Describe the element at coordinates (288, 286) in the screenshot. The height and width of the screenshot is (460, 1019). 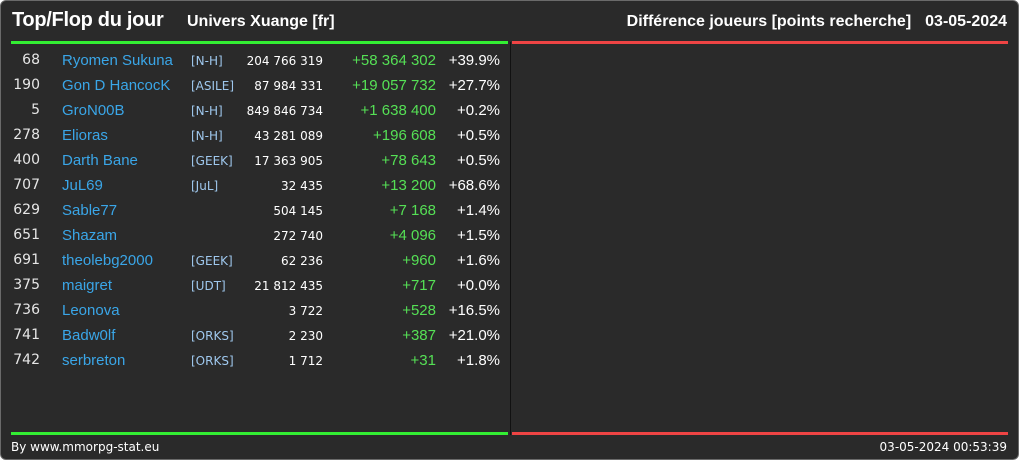
I see `points-value: 21 812 435` at that location.